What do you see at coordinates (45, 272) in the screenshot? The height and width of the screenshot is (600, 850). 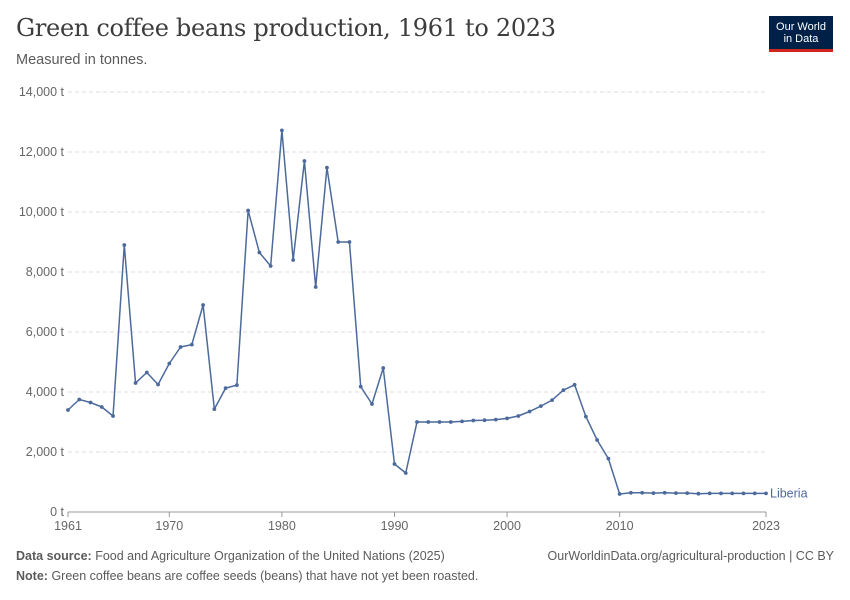 I see `y-tick-label: 8,000 t` at bounding box center [45, 272].